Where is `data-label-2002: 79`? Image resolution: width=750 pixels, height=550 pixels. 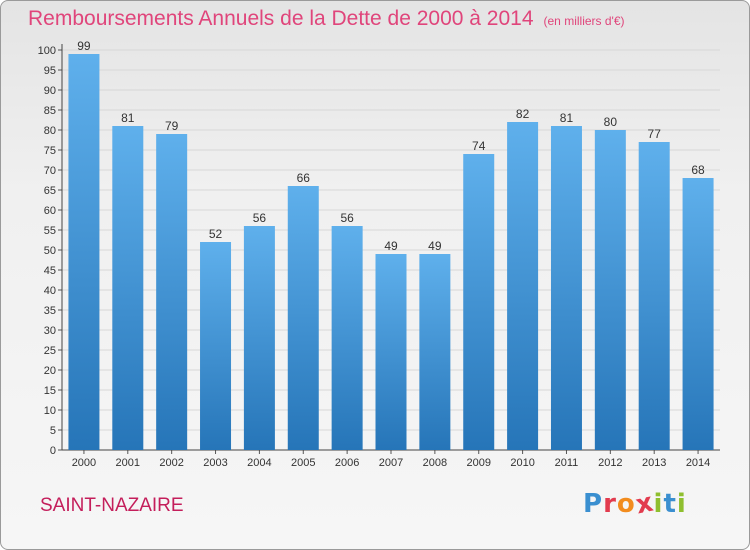
data-label-2002: 79 is located at coordinates (172, 126).